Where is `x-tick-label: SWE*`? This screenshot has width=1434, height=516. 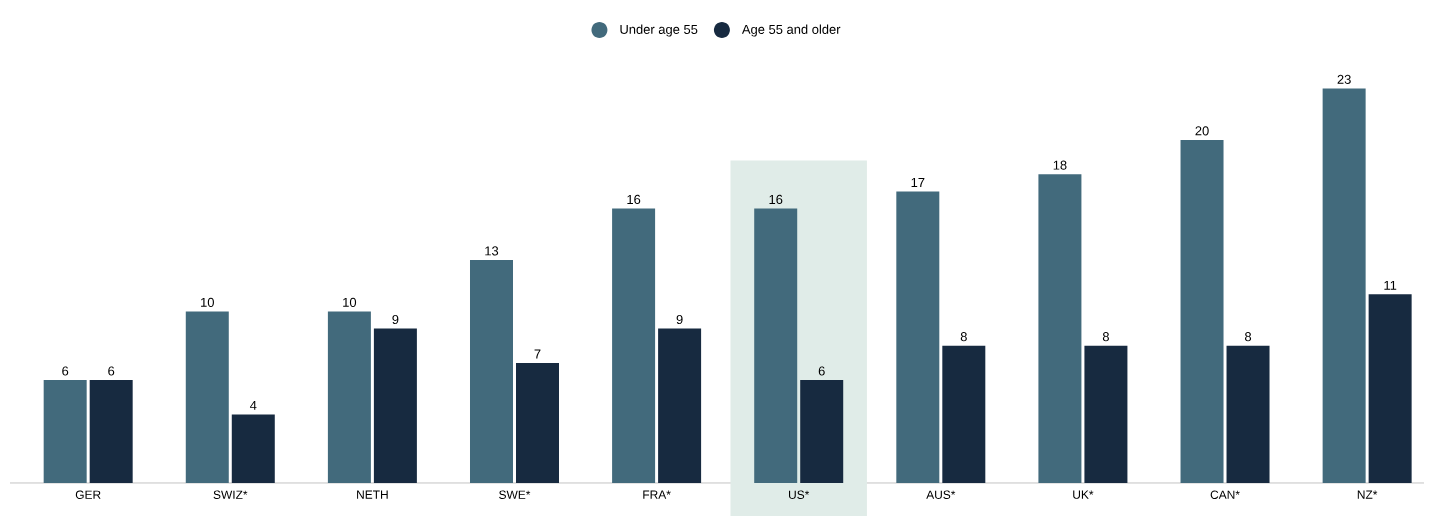 x-tick-label: SWE* is located at coordinates (515, 494).